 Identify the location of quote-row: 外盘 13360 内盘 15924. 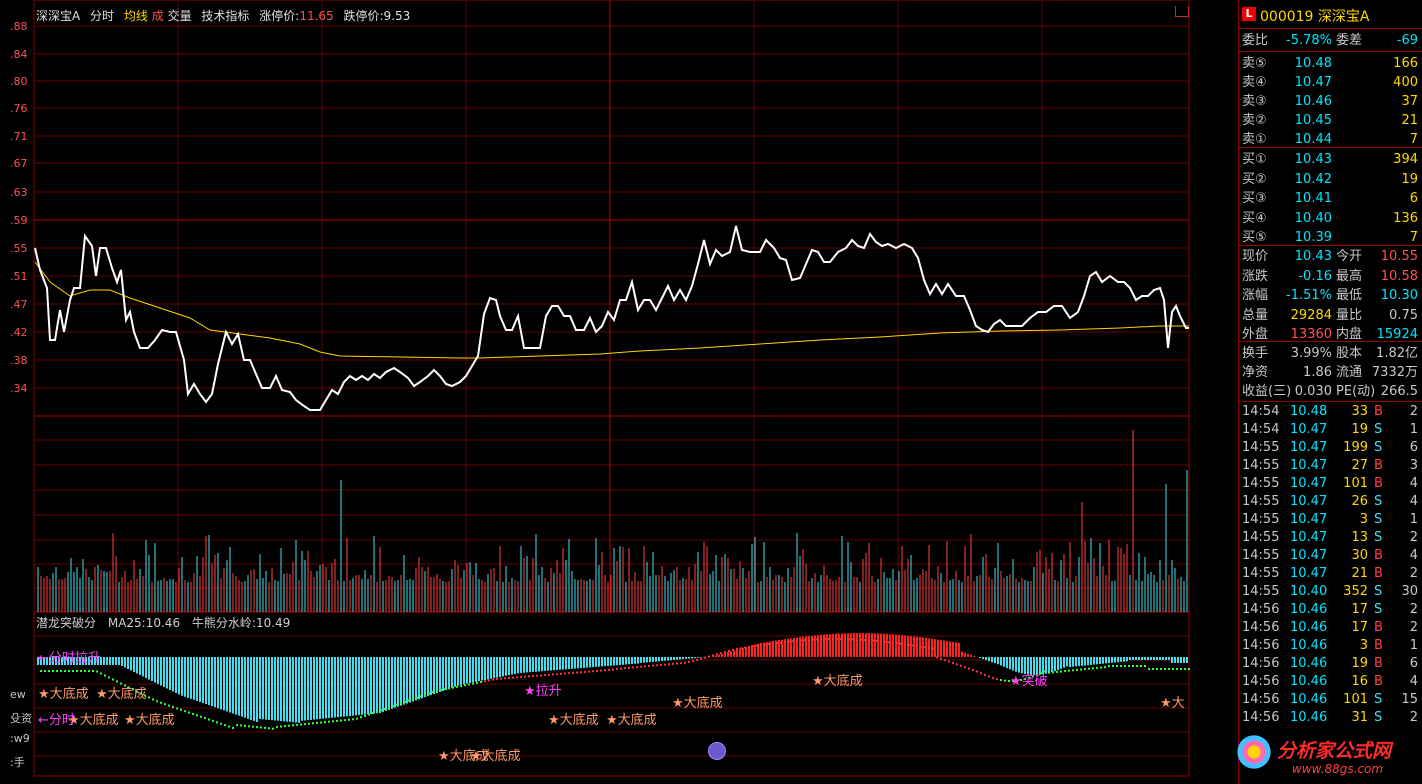
(1330, 335).